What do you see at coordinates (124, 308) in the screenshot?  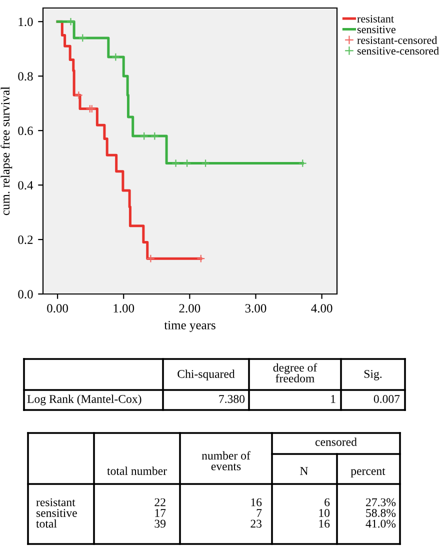 I see `x-tick-label: 1.00` at bounding box center [124, 308].